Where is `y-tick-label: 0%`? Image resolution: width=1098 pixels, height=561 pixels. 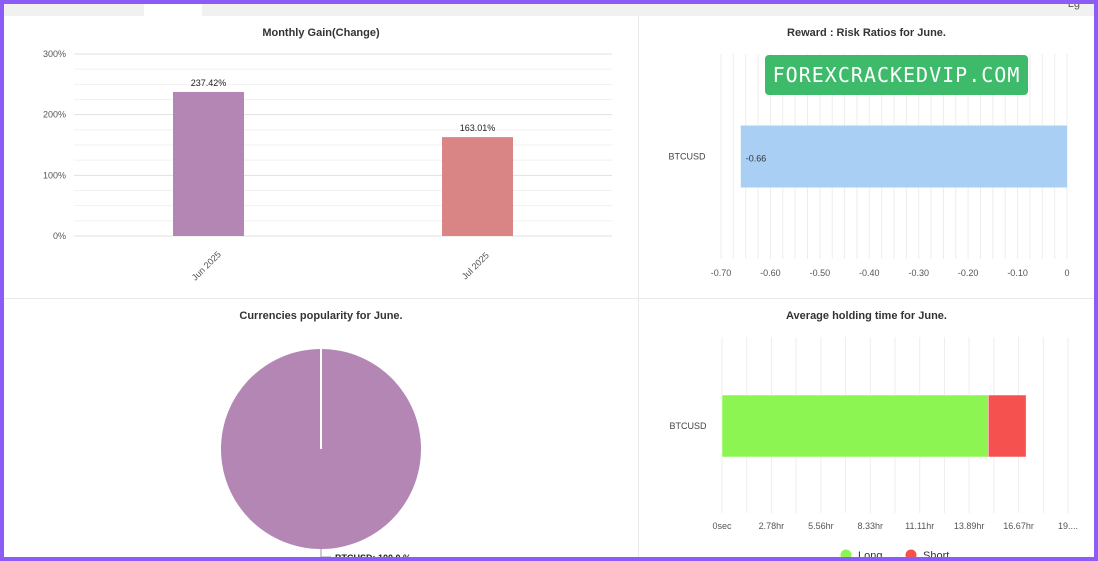 y-tick-label: 0% is located at coordinates (59, 236).